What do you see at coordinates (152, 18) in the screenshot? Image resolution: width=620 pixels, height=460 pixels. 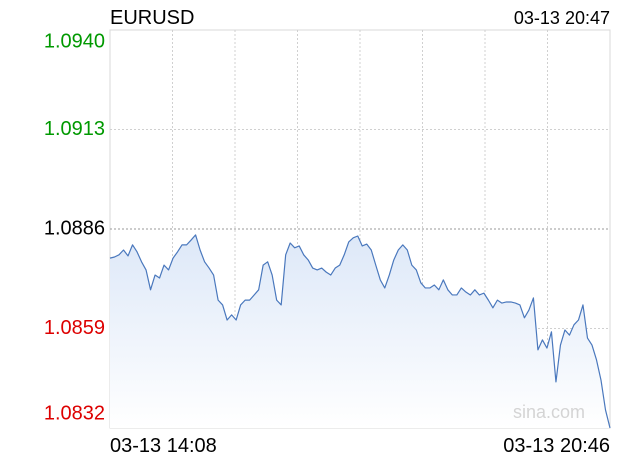 I see `chart-title: EURUSD` at bounding box center [152, 18].